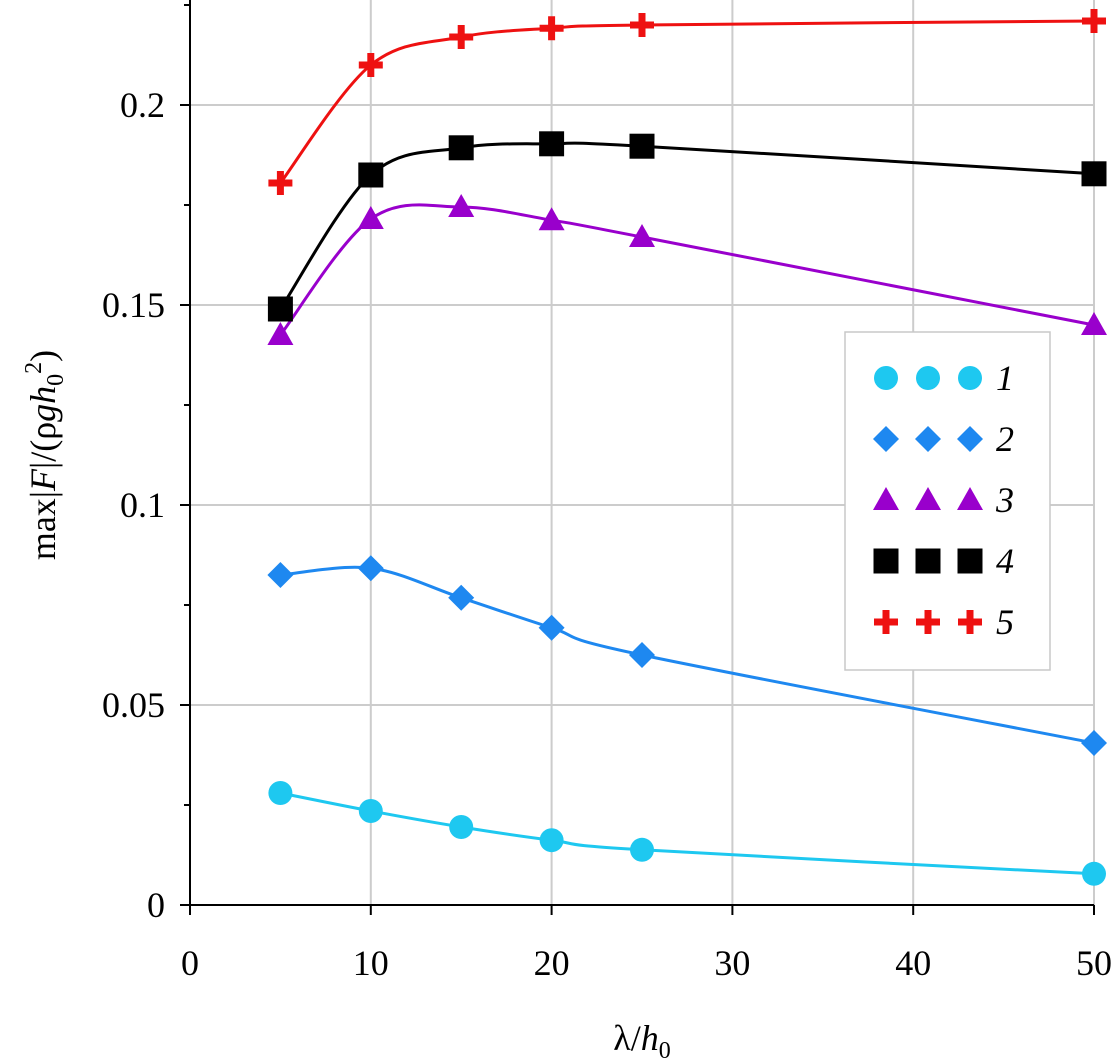 The height and width of the screenshot is (1061, 1118). Describe the element at coordinates (1005, 439) in the screenshot. I see `legend-label-2: 2` at that location.